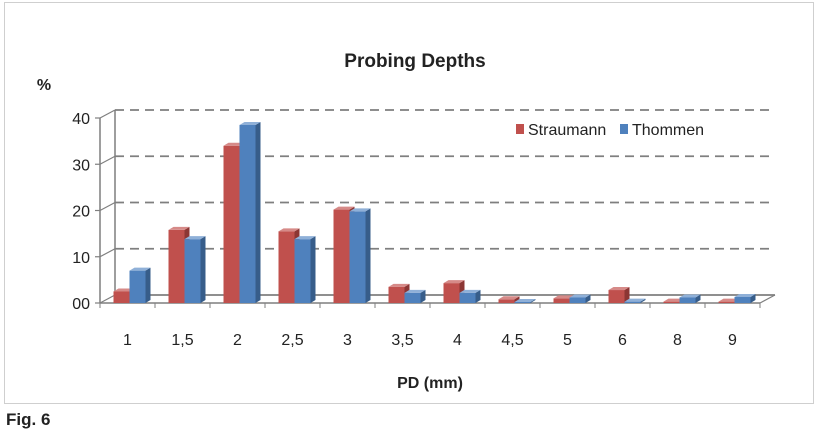  What do you see at coordinates (237, 340) in the screenshot?
I see `x-tick-label: 2` at bounding box center [237, 340].